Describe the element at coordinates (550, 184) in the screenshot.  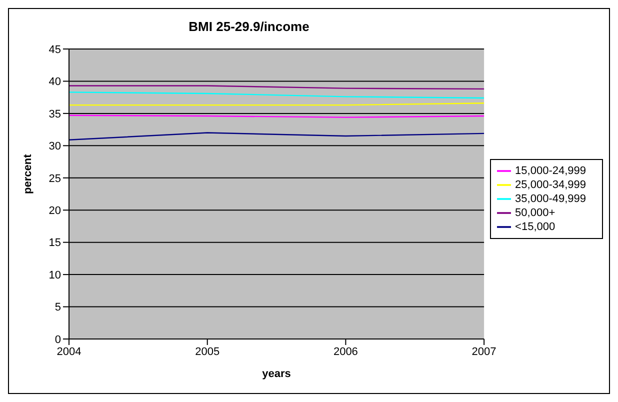
I see `legend-label: 25,000-34,999` at that location.